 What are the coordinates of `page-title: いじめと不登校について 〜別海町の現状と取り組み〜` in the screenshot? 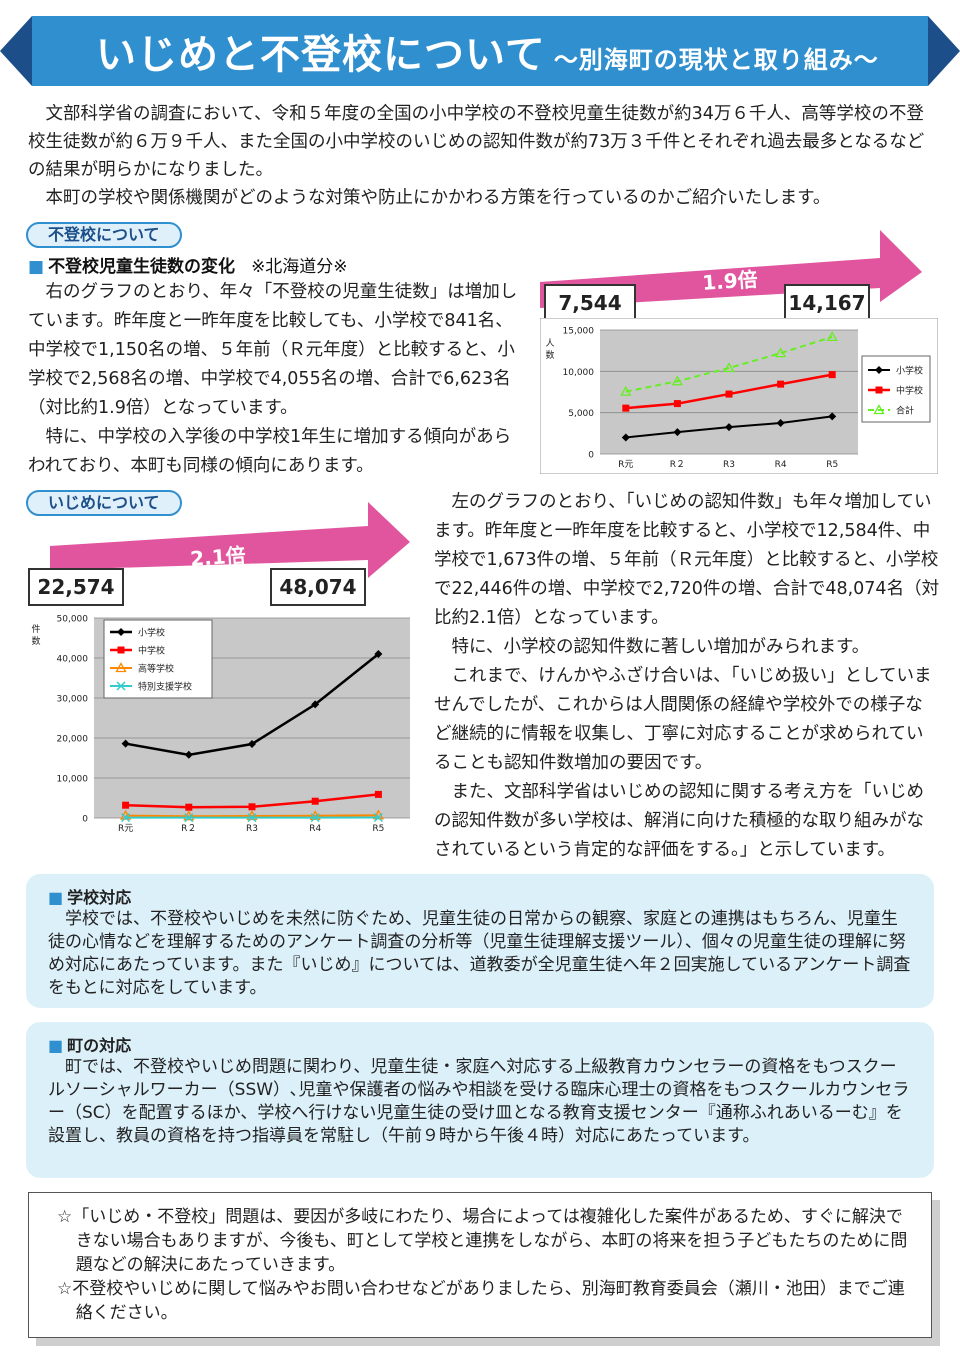 It's located at (487, 51).